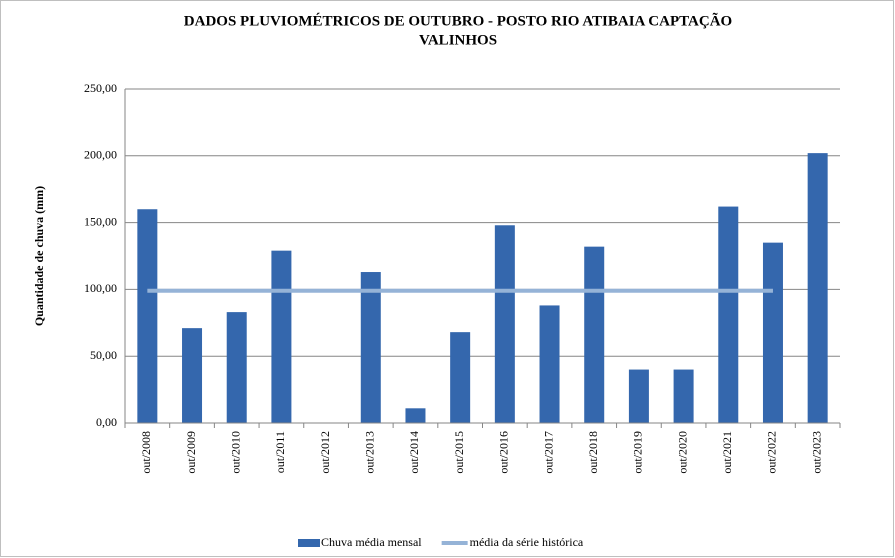 This screenshot has width=895, height=558. What do you see at coordinates (106, 422) in the screenshot?
I see `y-tick-label: 0,00` at bounding box center [106, 422].